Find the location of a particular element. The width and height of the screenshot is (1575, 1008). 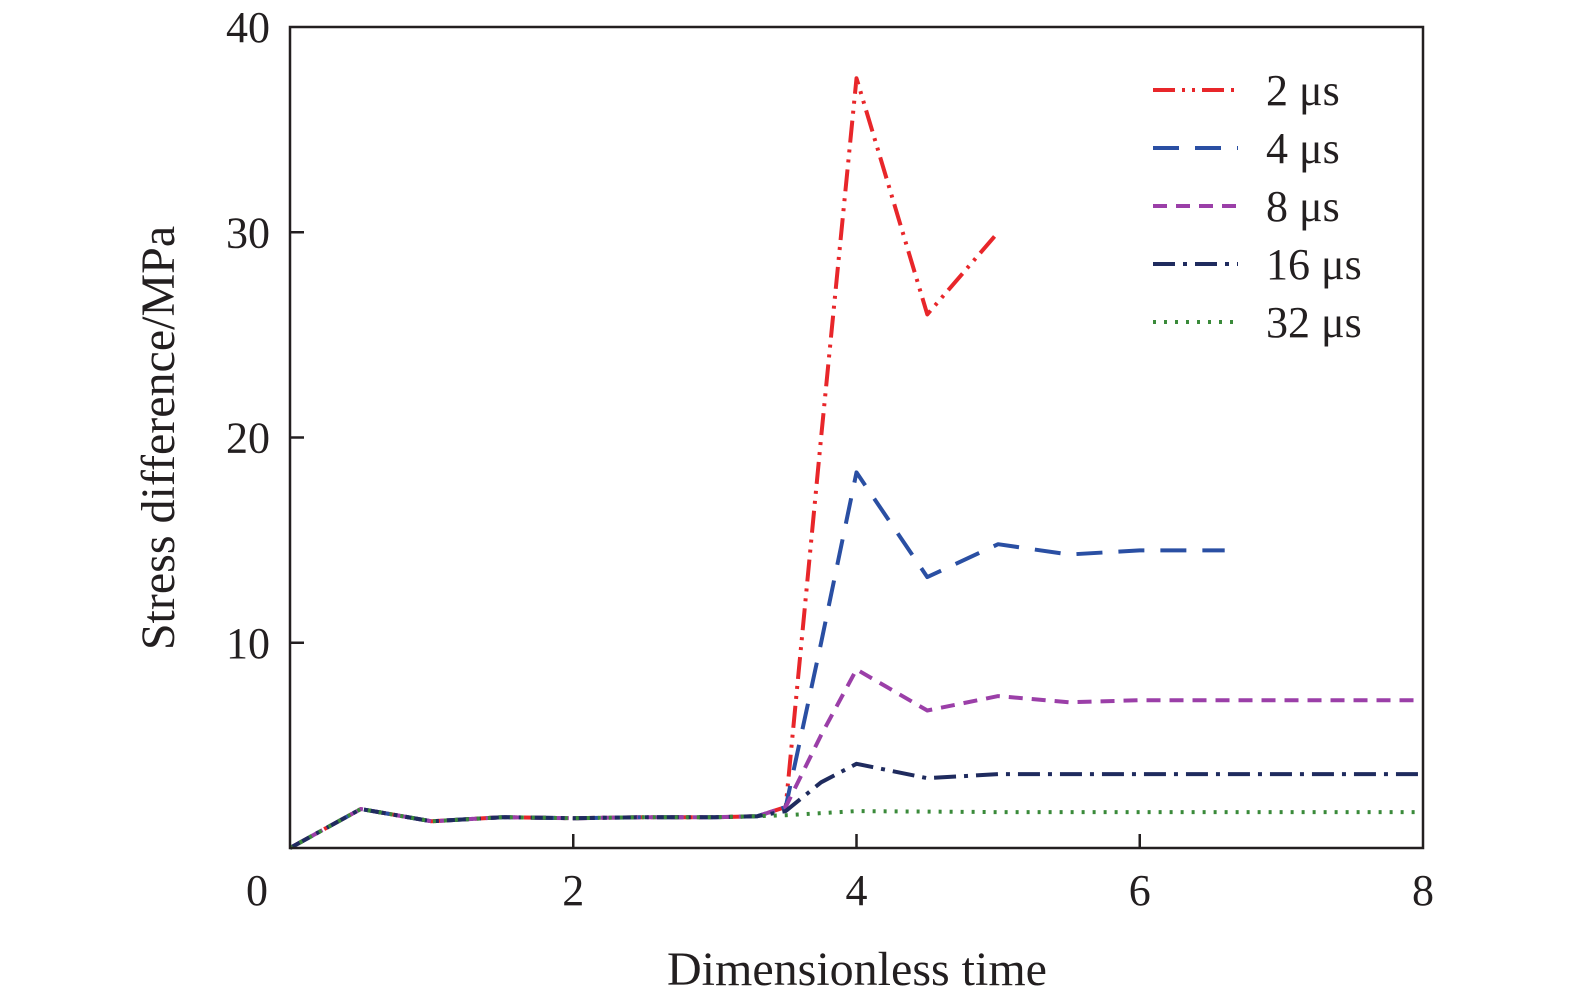

legend: 2 μs 4 μs 8 μs 16 μs 32 μs is located at coordinates (1257, 206).